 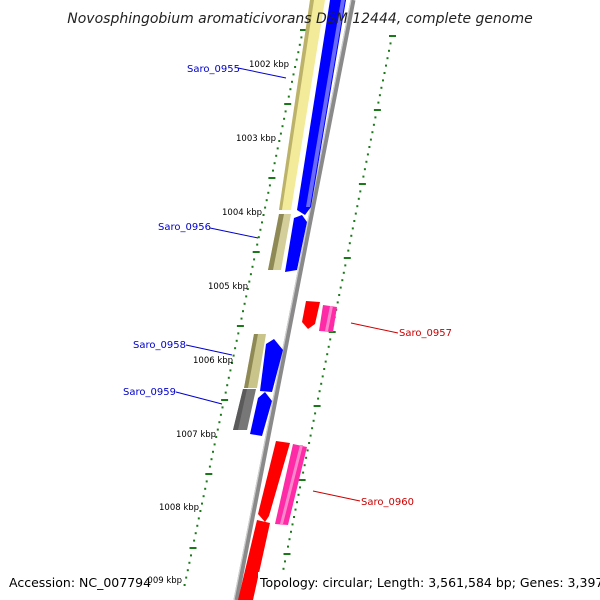 What do you see at coordinates (256, 139) in the screenshot?
I see `kbp-label: 1003 kbp` at bounding box center [256, 139].